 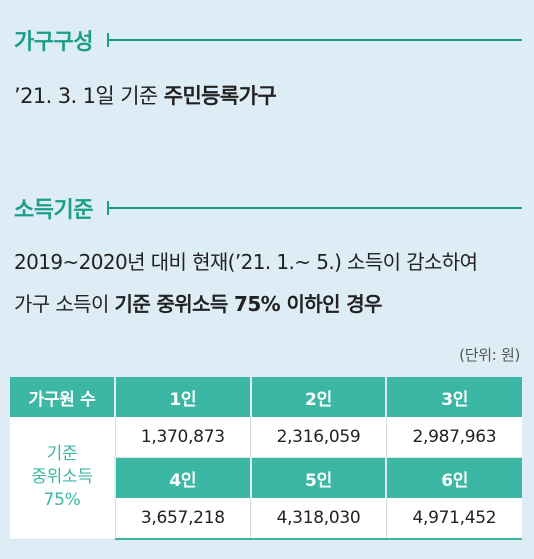 What do you see at coordinates (62, 397) in the screenshot?
I see `household-size-header: 가구원 수` at bounding box center [62, 397].